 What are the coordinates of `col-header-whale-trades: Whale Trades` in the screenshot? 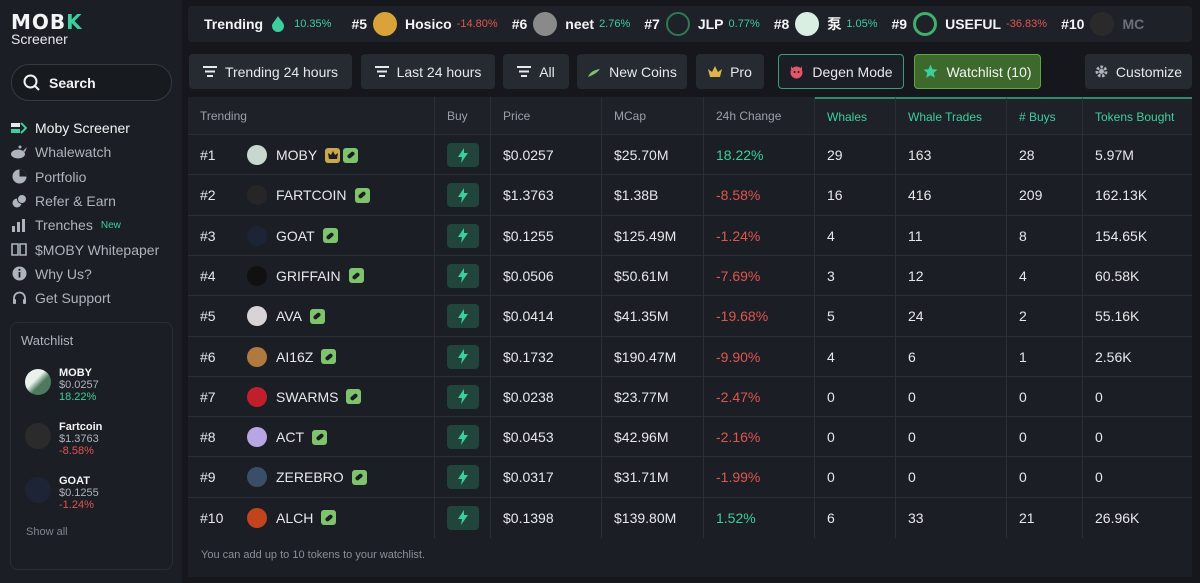 It's located at (951, 115).